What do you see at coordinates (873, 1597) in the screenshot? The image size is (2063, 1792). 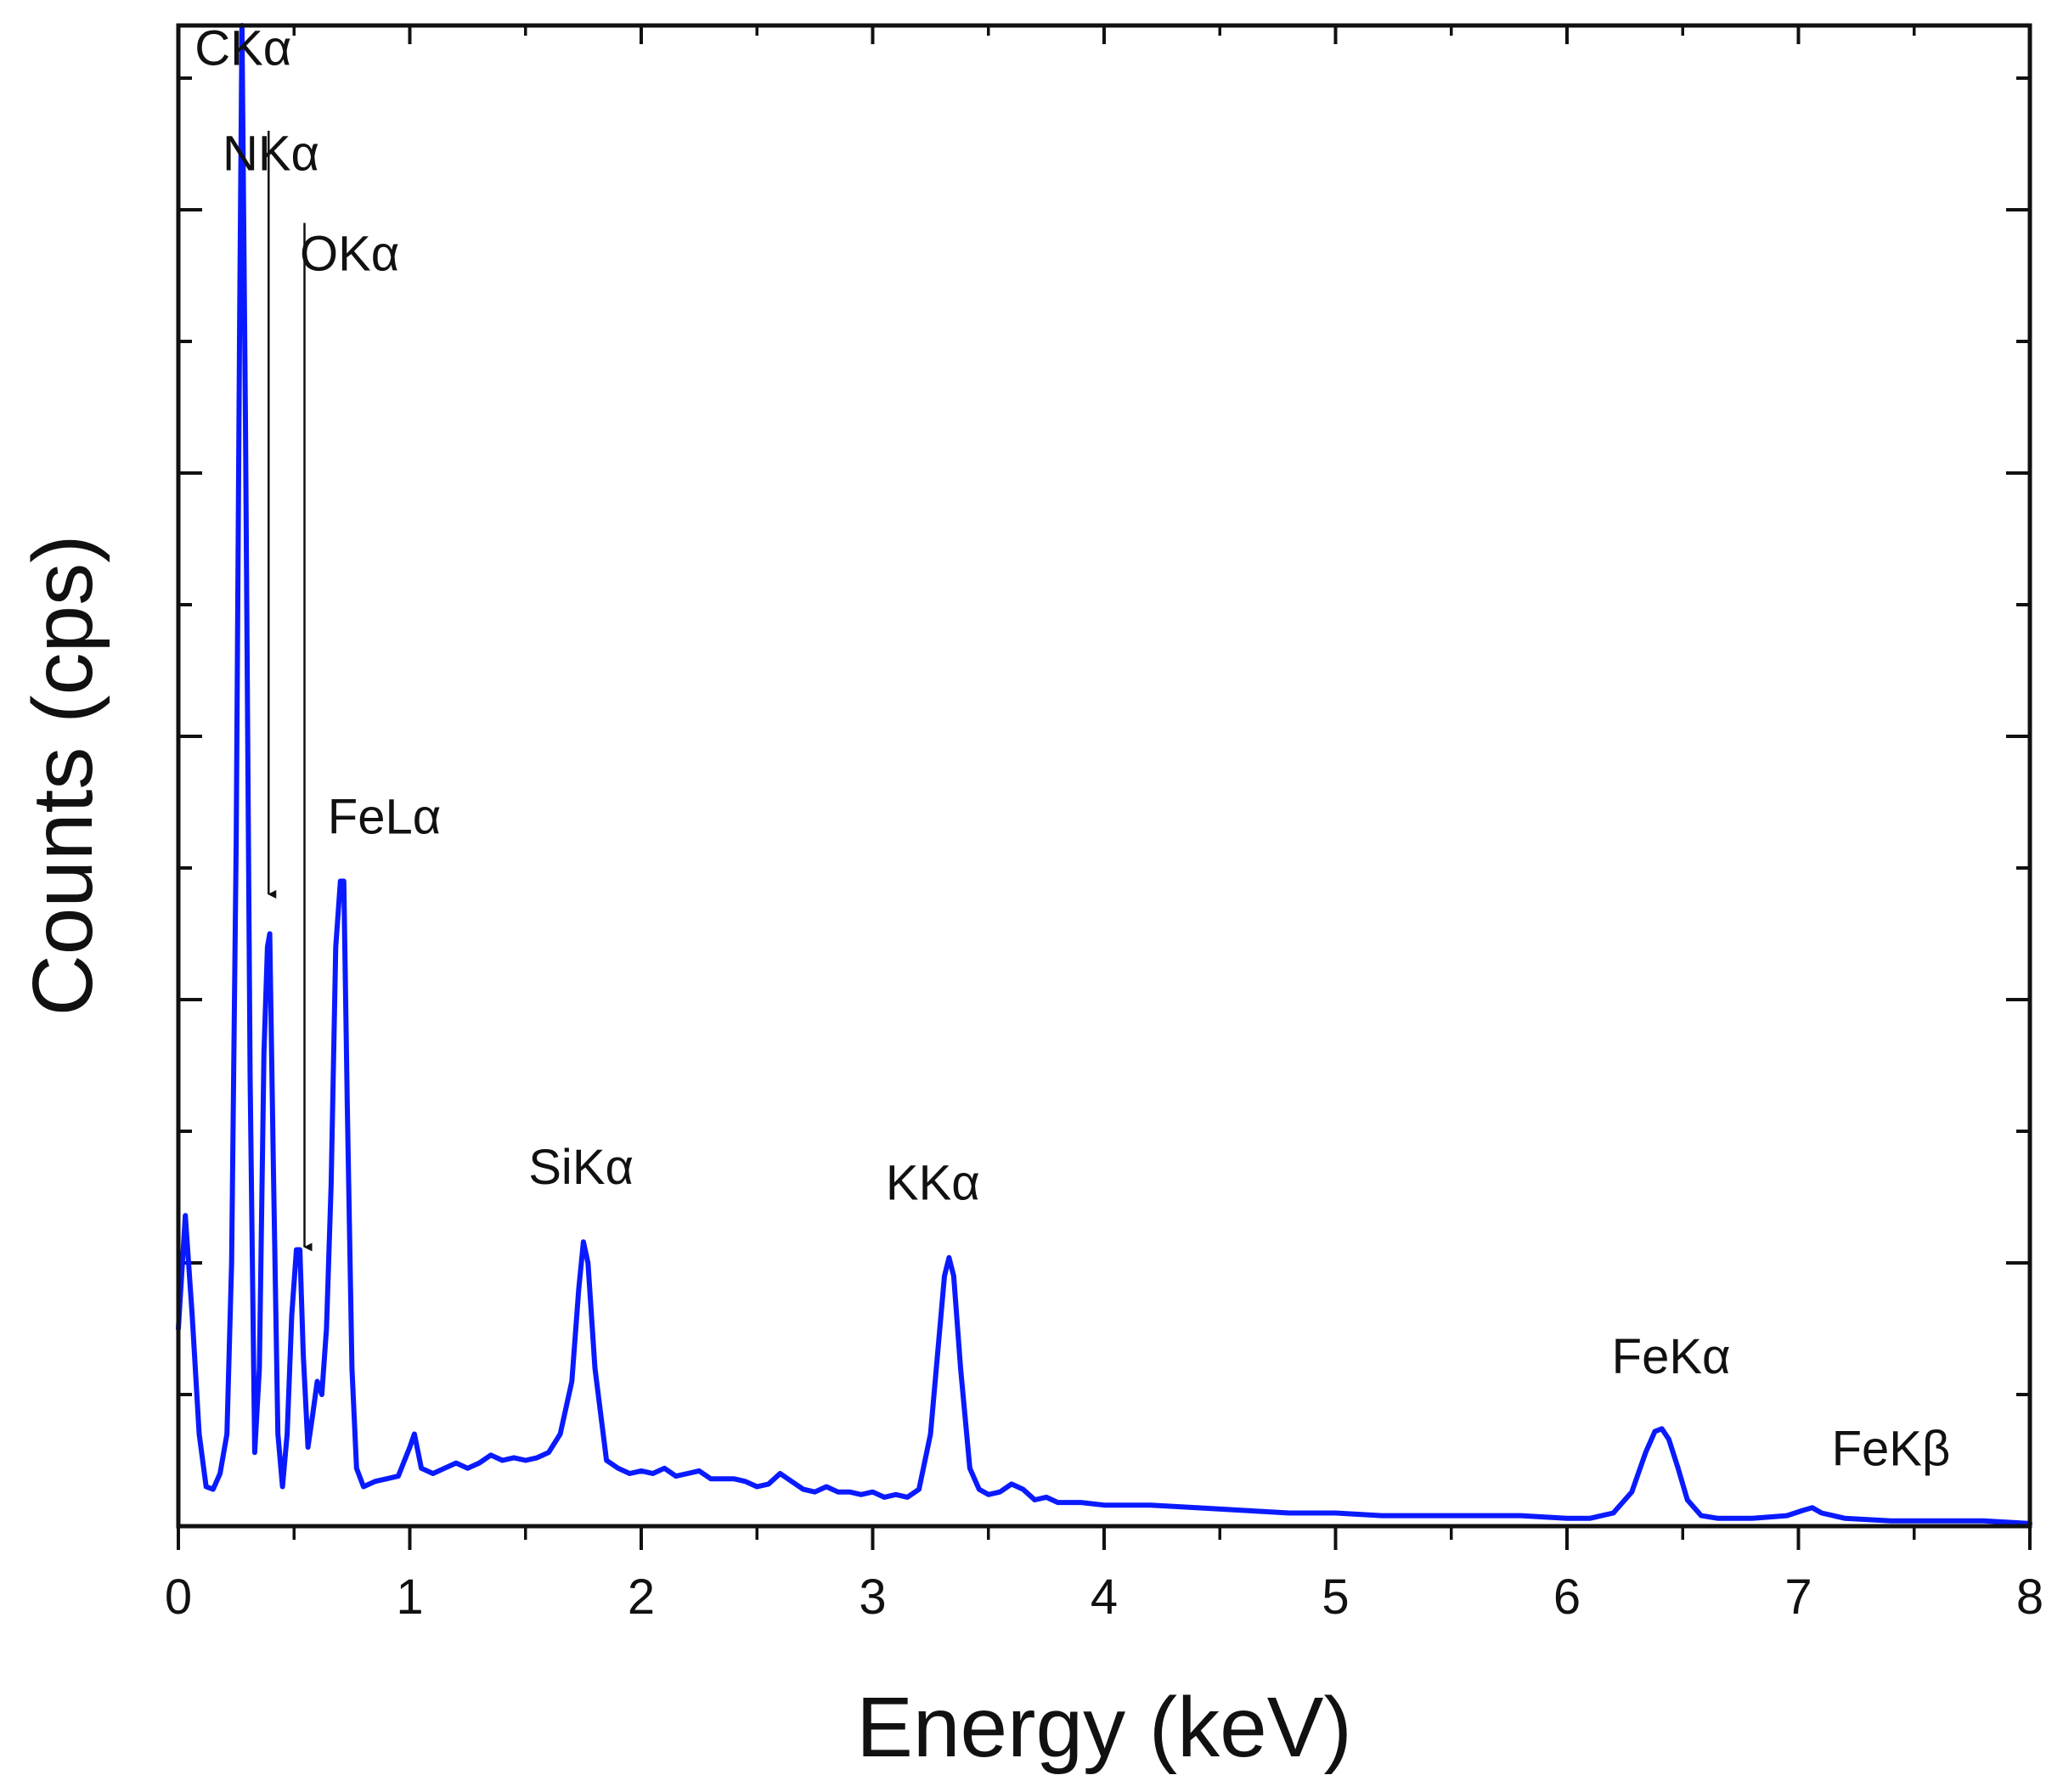 I see `x-tick-label: 3` at bounding box center [873, 1597].